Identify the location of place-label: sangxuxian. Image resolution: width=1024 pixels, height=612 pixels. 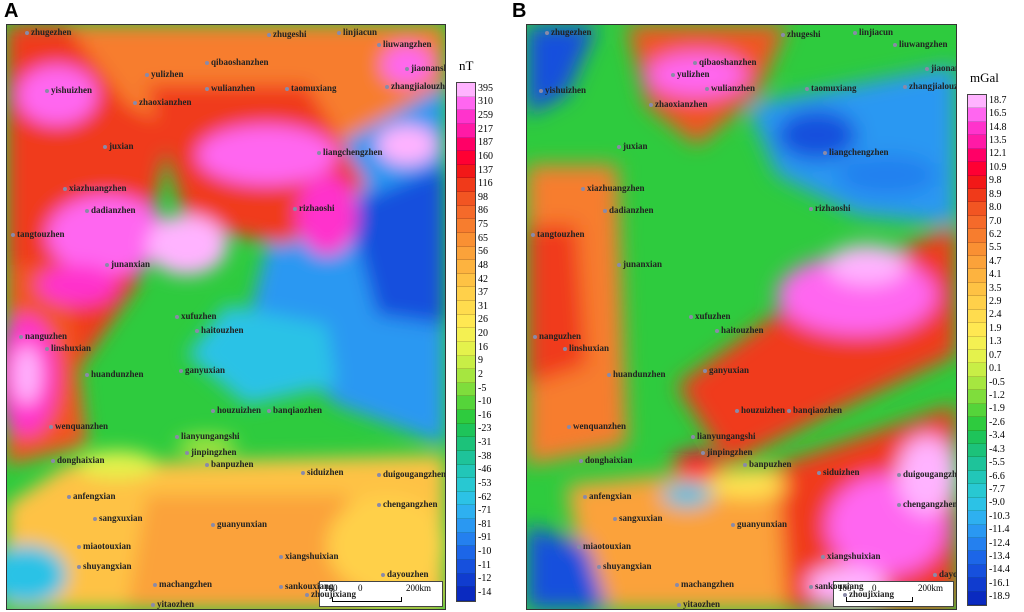
(638, 518).